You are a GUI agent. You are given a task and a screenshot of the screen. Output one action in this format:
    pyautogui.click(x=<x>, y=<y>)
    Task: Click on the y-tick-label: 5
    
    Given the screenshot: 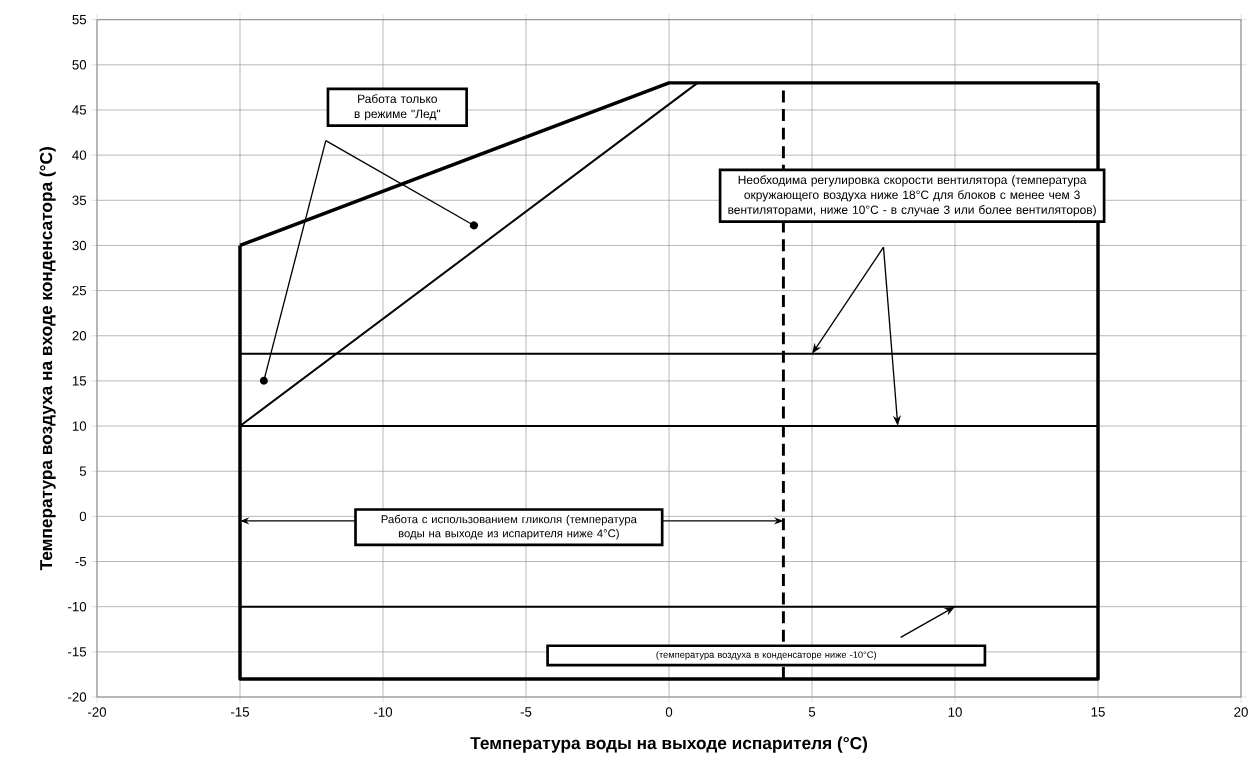 What is the action you would take?
    pyautogui.click(x=83, y=471)
    